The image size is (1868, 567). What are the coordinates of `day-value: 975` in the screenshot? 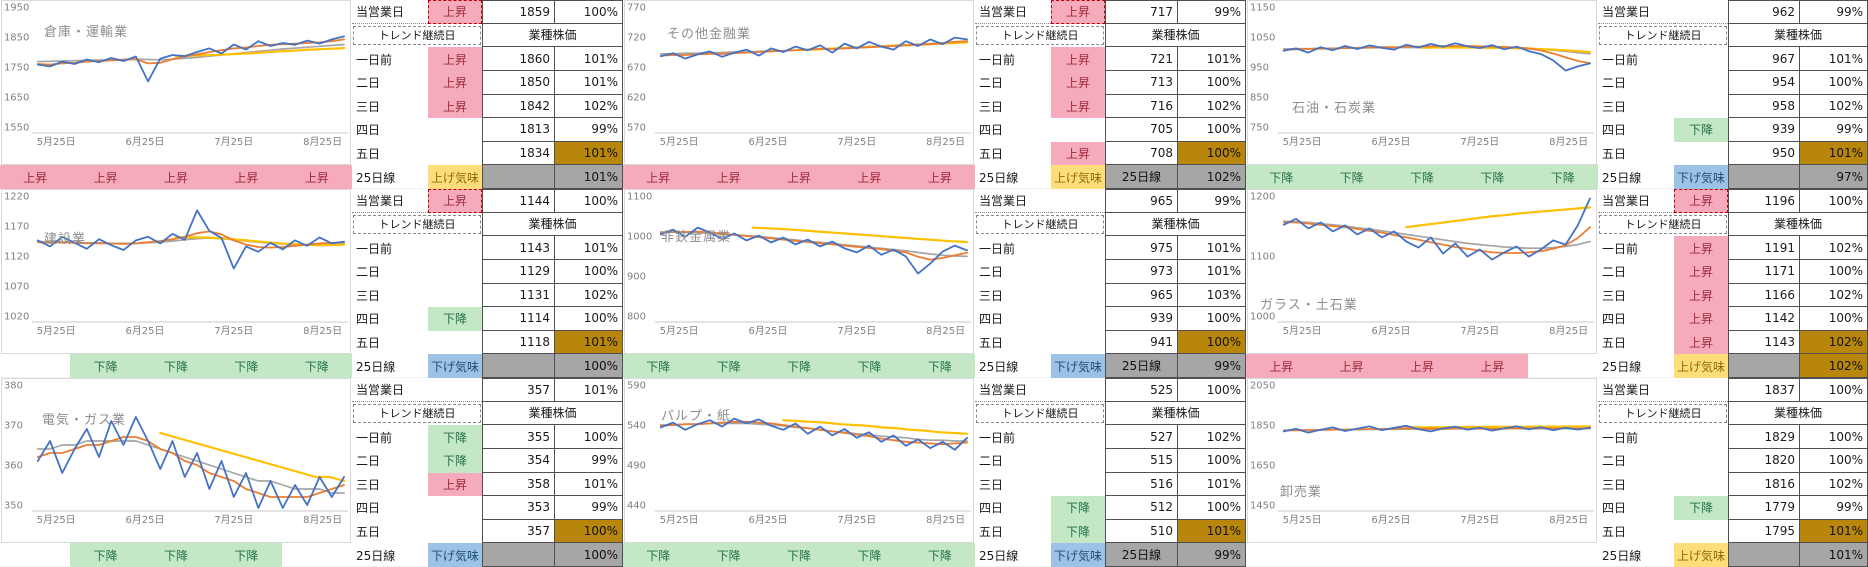 It's located at (1141, 248).